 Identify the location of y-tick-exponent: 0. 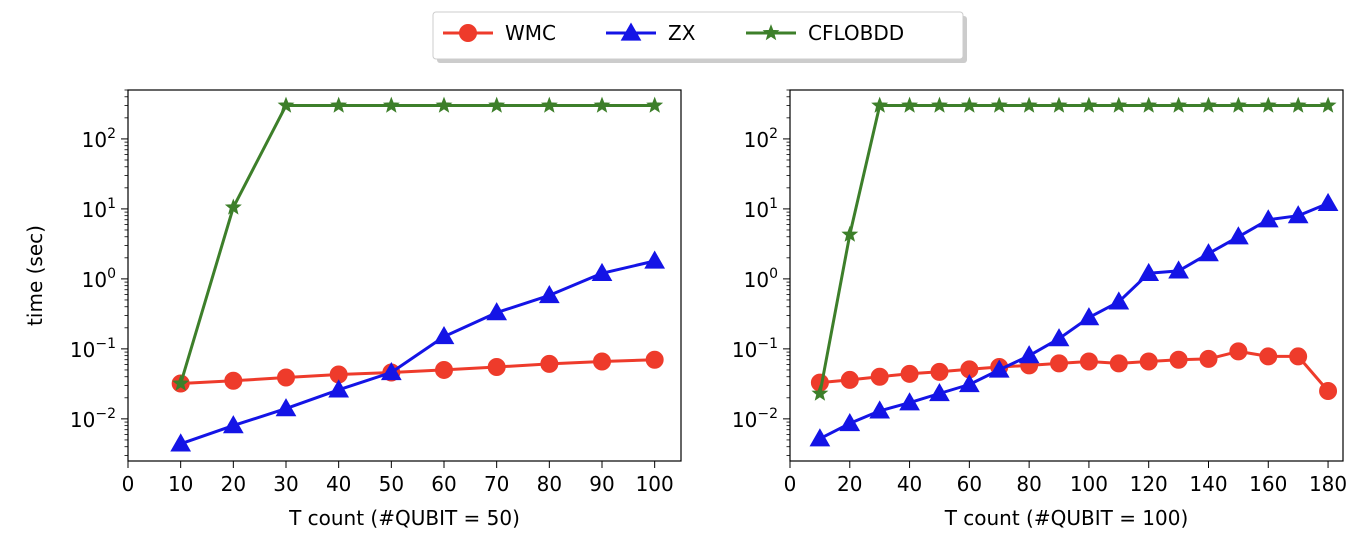
(773, 274).